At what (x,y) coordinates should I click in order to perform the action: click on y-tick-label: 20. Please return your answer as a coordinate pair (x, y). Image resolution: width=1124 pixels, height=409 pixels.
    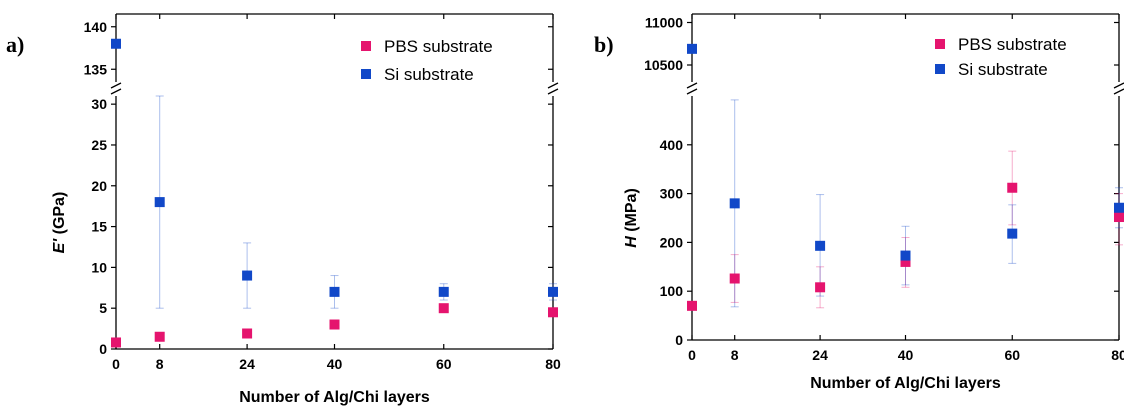
    Looking at the image, I should click on (99, 186).